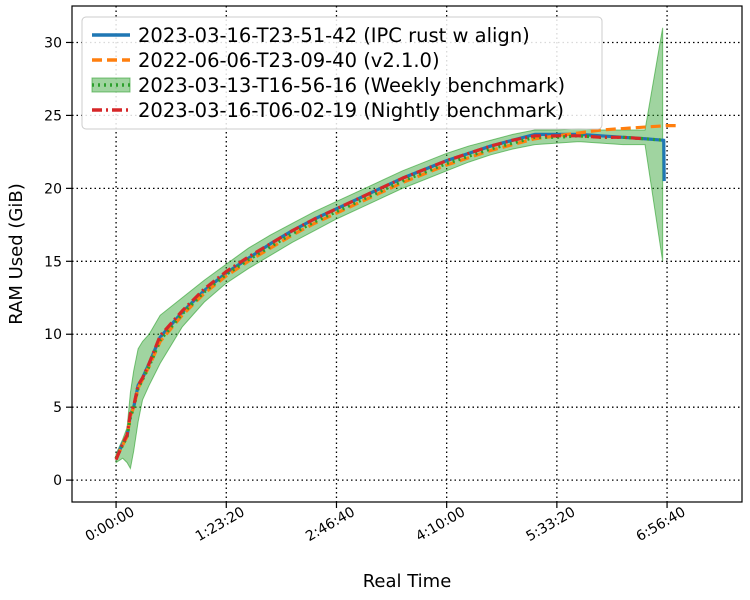 This screenshot has height=600, width=750. What do you see at coordinates (53, 43) in the screenshot?
I see `y-tick-label-6: 30` at bounding box center [53, 43].